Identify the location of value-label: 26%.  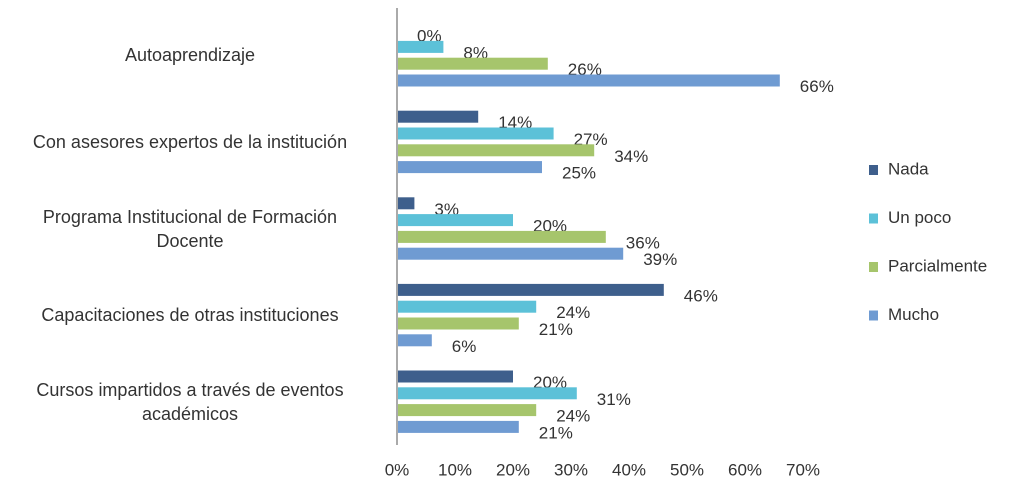
(585, 69).